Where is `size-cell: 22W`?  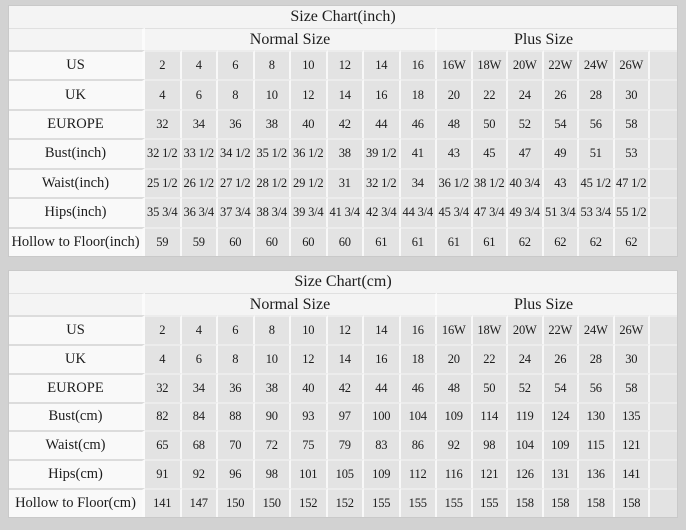 size-cell: 22W is located at coordinates (561, 329).